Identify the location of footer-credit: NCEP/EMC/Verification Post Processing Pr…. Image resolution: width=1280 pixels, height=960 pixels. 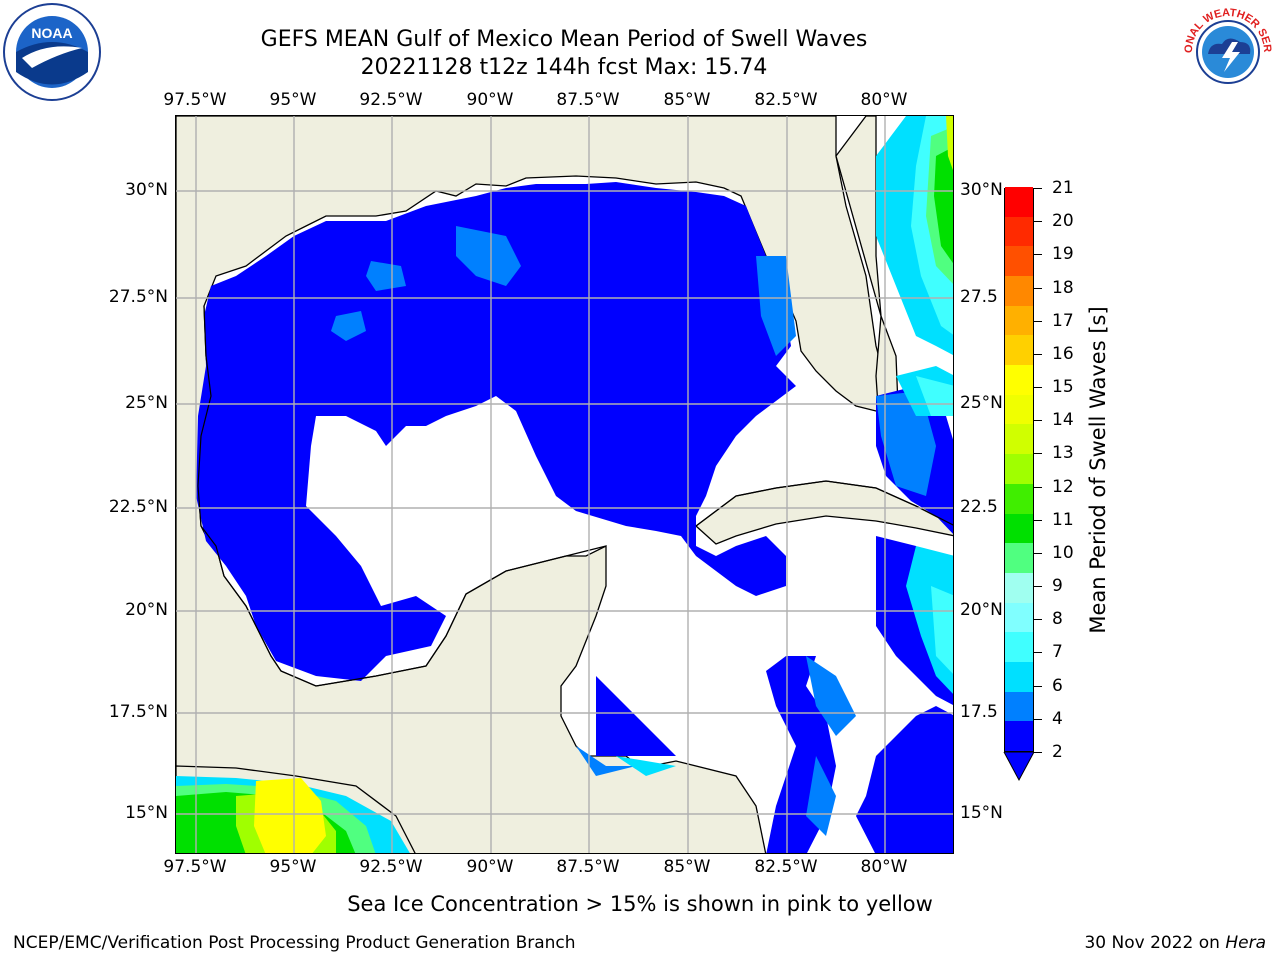
(294, 943).